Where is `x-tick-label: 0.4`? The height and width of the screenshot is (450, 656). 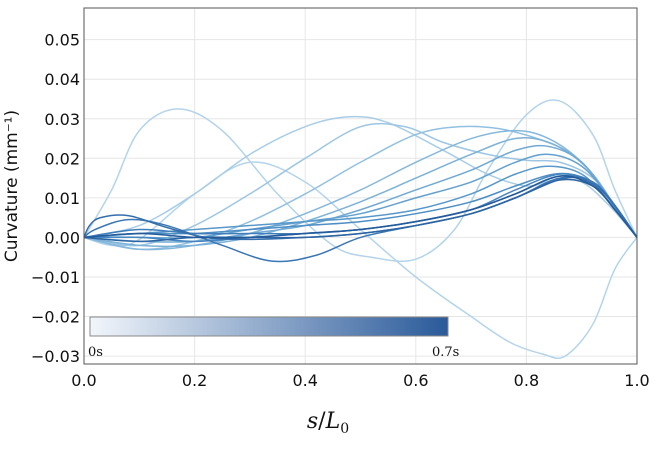
x-tick-label: 0.4 is located at coordinates (304, 380).